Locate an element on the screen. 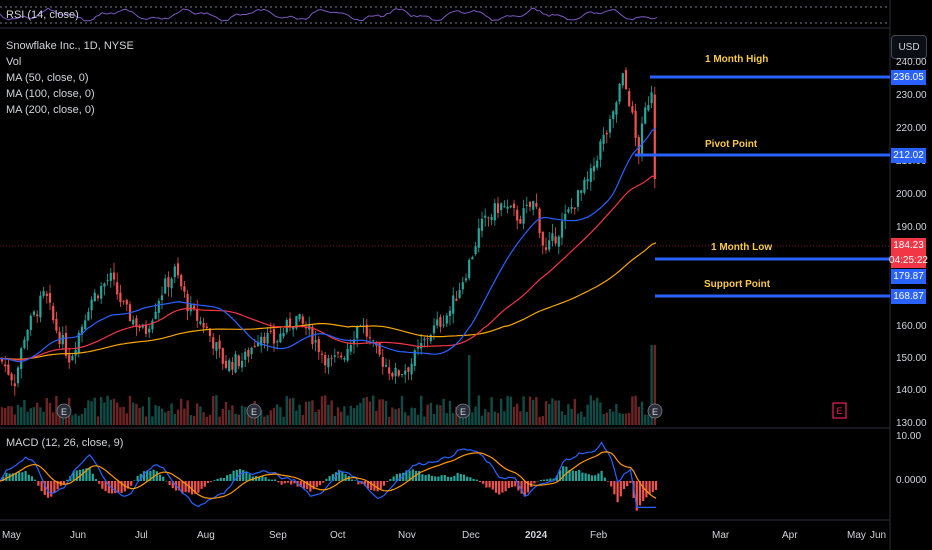  time-tick: 2024 is located at coordinates (536, 535).